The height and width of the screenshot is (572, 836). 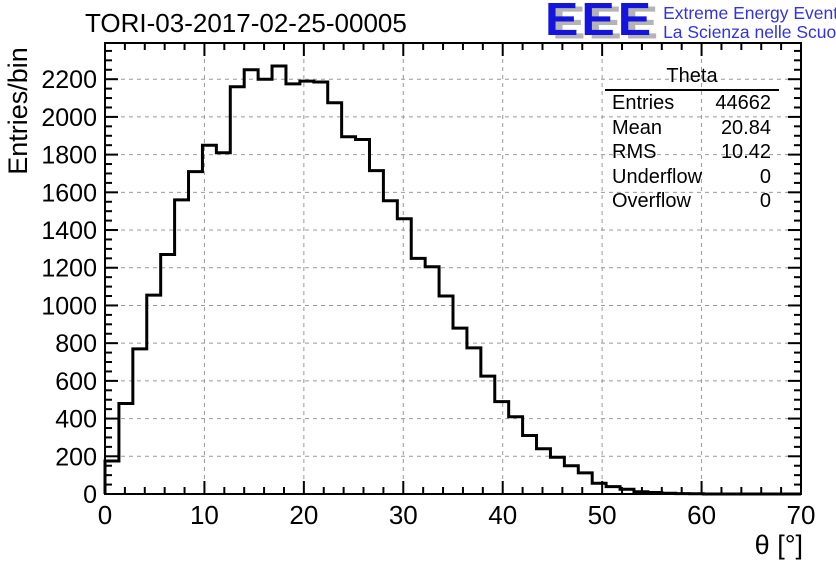 I want to click on x-tick-label: 10, so click(x=204, y=515).